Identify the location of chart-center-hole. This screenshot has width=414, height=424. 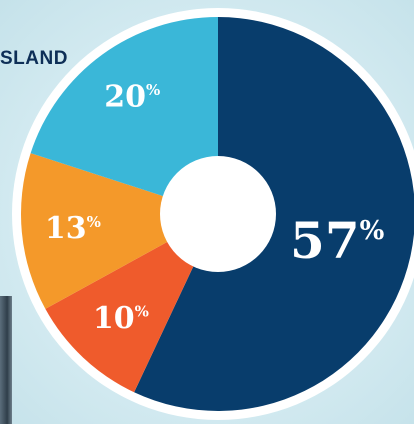
(218, 214).